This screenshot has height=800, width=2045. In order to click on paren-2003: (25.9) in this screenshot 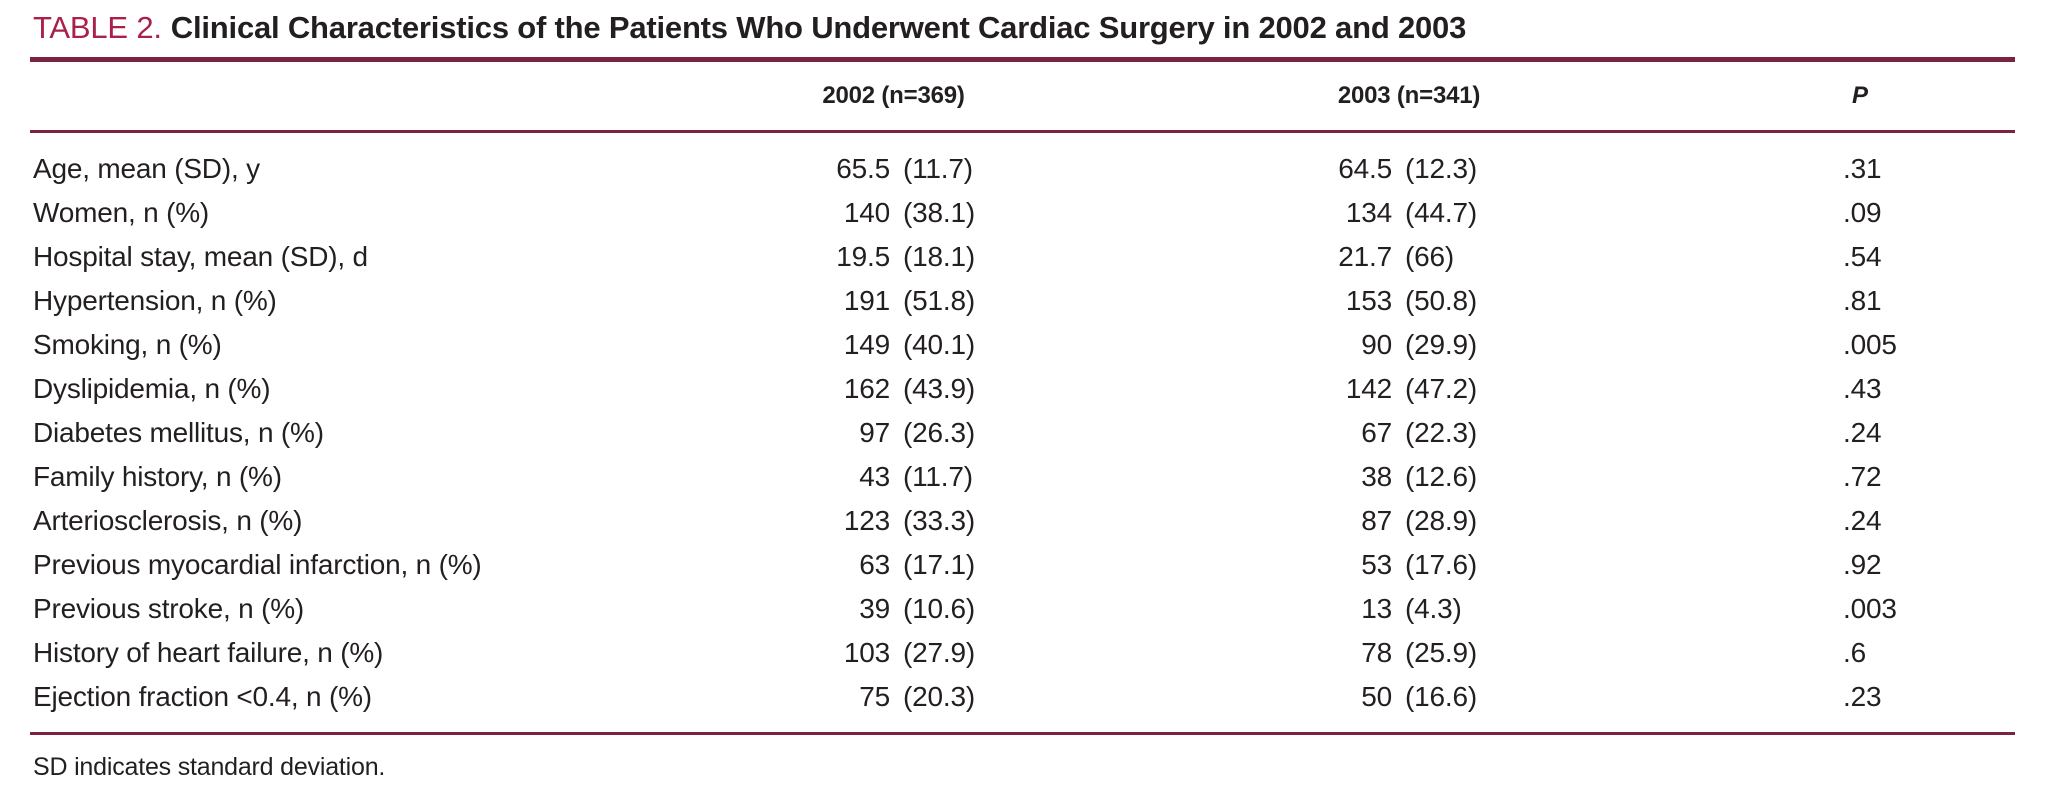, I will do `click(1441, 652)`.